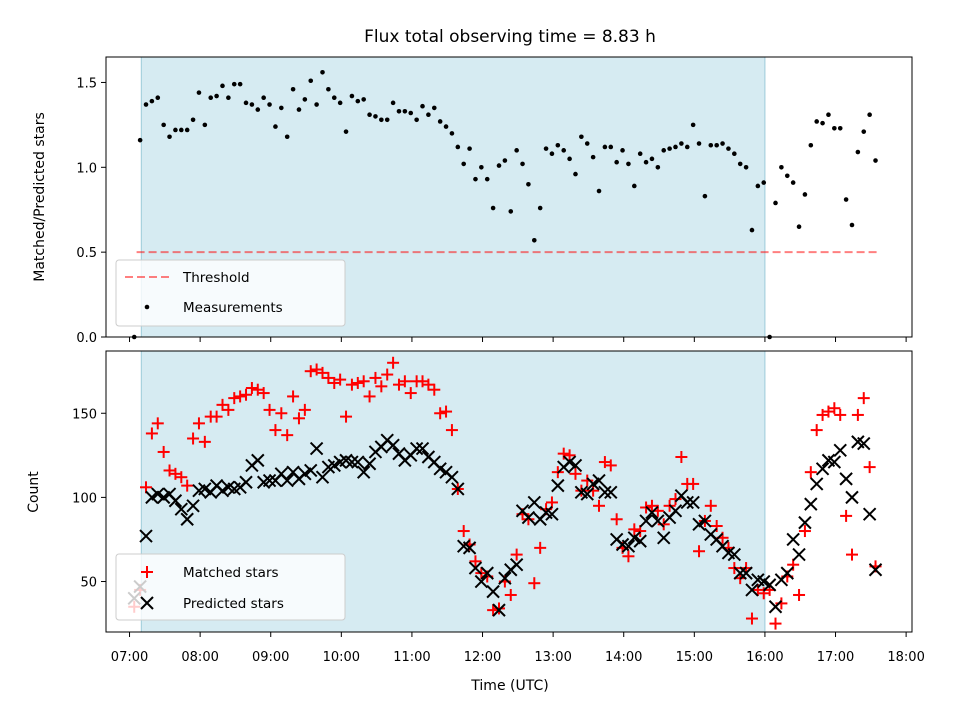 The width and height of the screenshot is (960, 720). What do you see at coordinates (270, 657) in the screenshot?
I see `xtick-label: 09:00` at bounding box center [270, 657].